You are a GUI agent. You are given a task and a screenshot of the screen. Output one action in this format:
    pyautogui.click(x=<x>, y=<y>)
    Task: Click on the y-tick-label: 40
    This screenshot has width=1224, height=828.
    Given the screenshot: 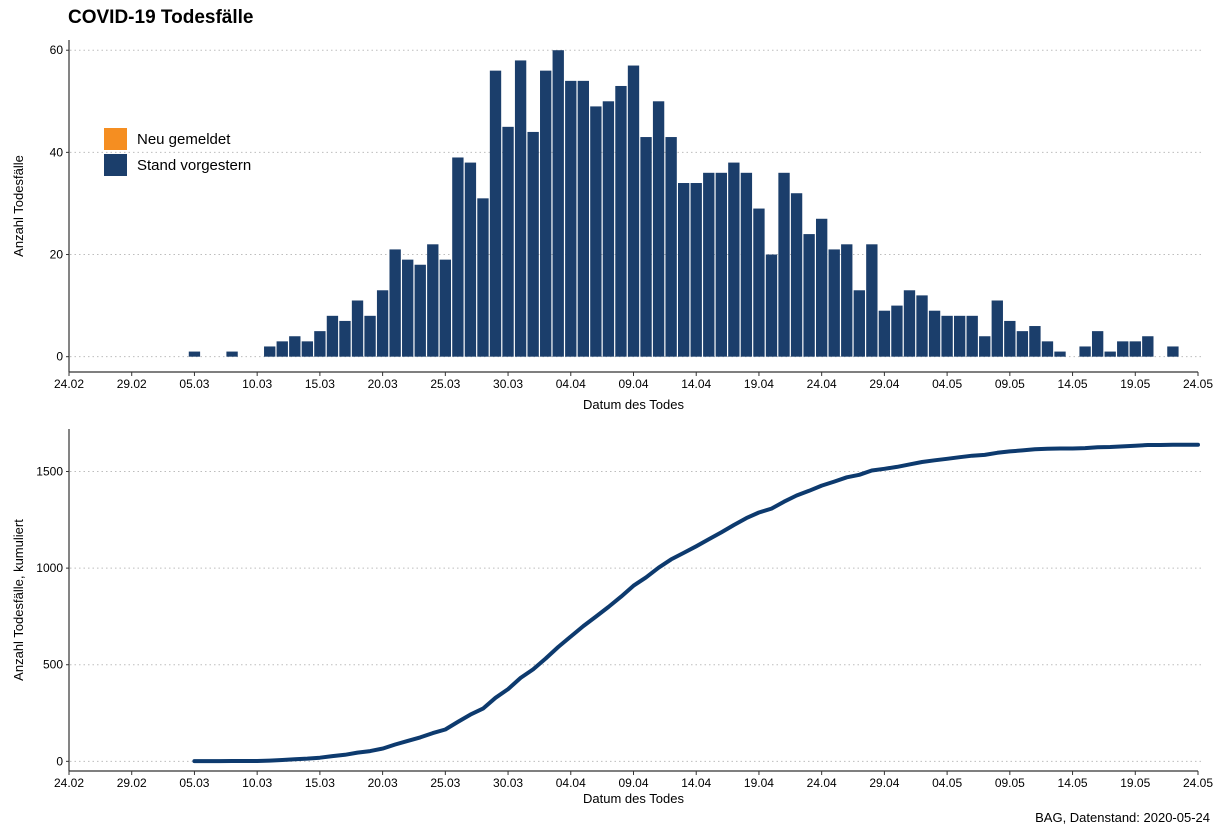 What is the action you would take?
    pyautogui.click(x=57, y=152)
    